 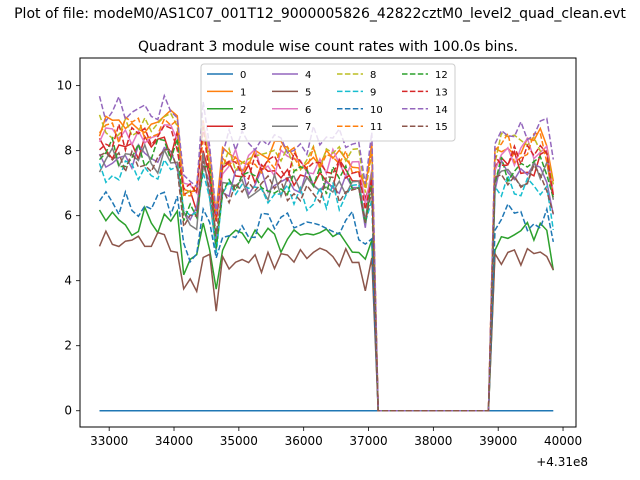 What do you see at coordinates (441, 127) in the screenshot?
I see `legend-label-15: 15` at bounding box center [441, 127].